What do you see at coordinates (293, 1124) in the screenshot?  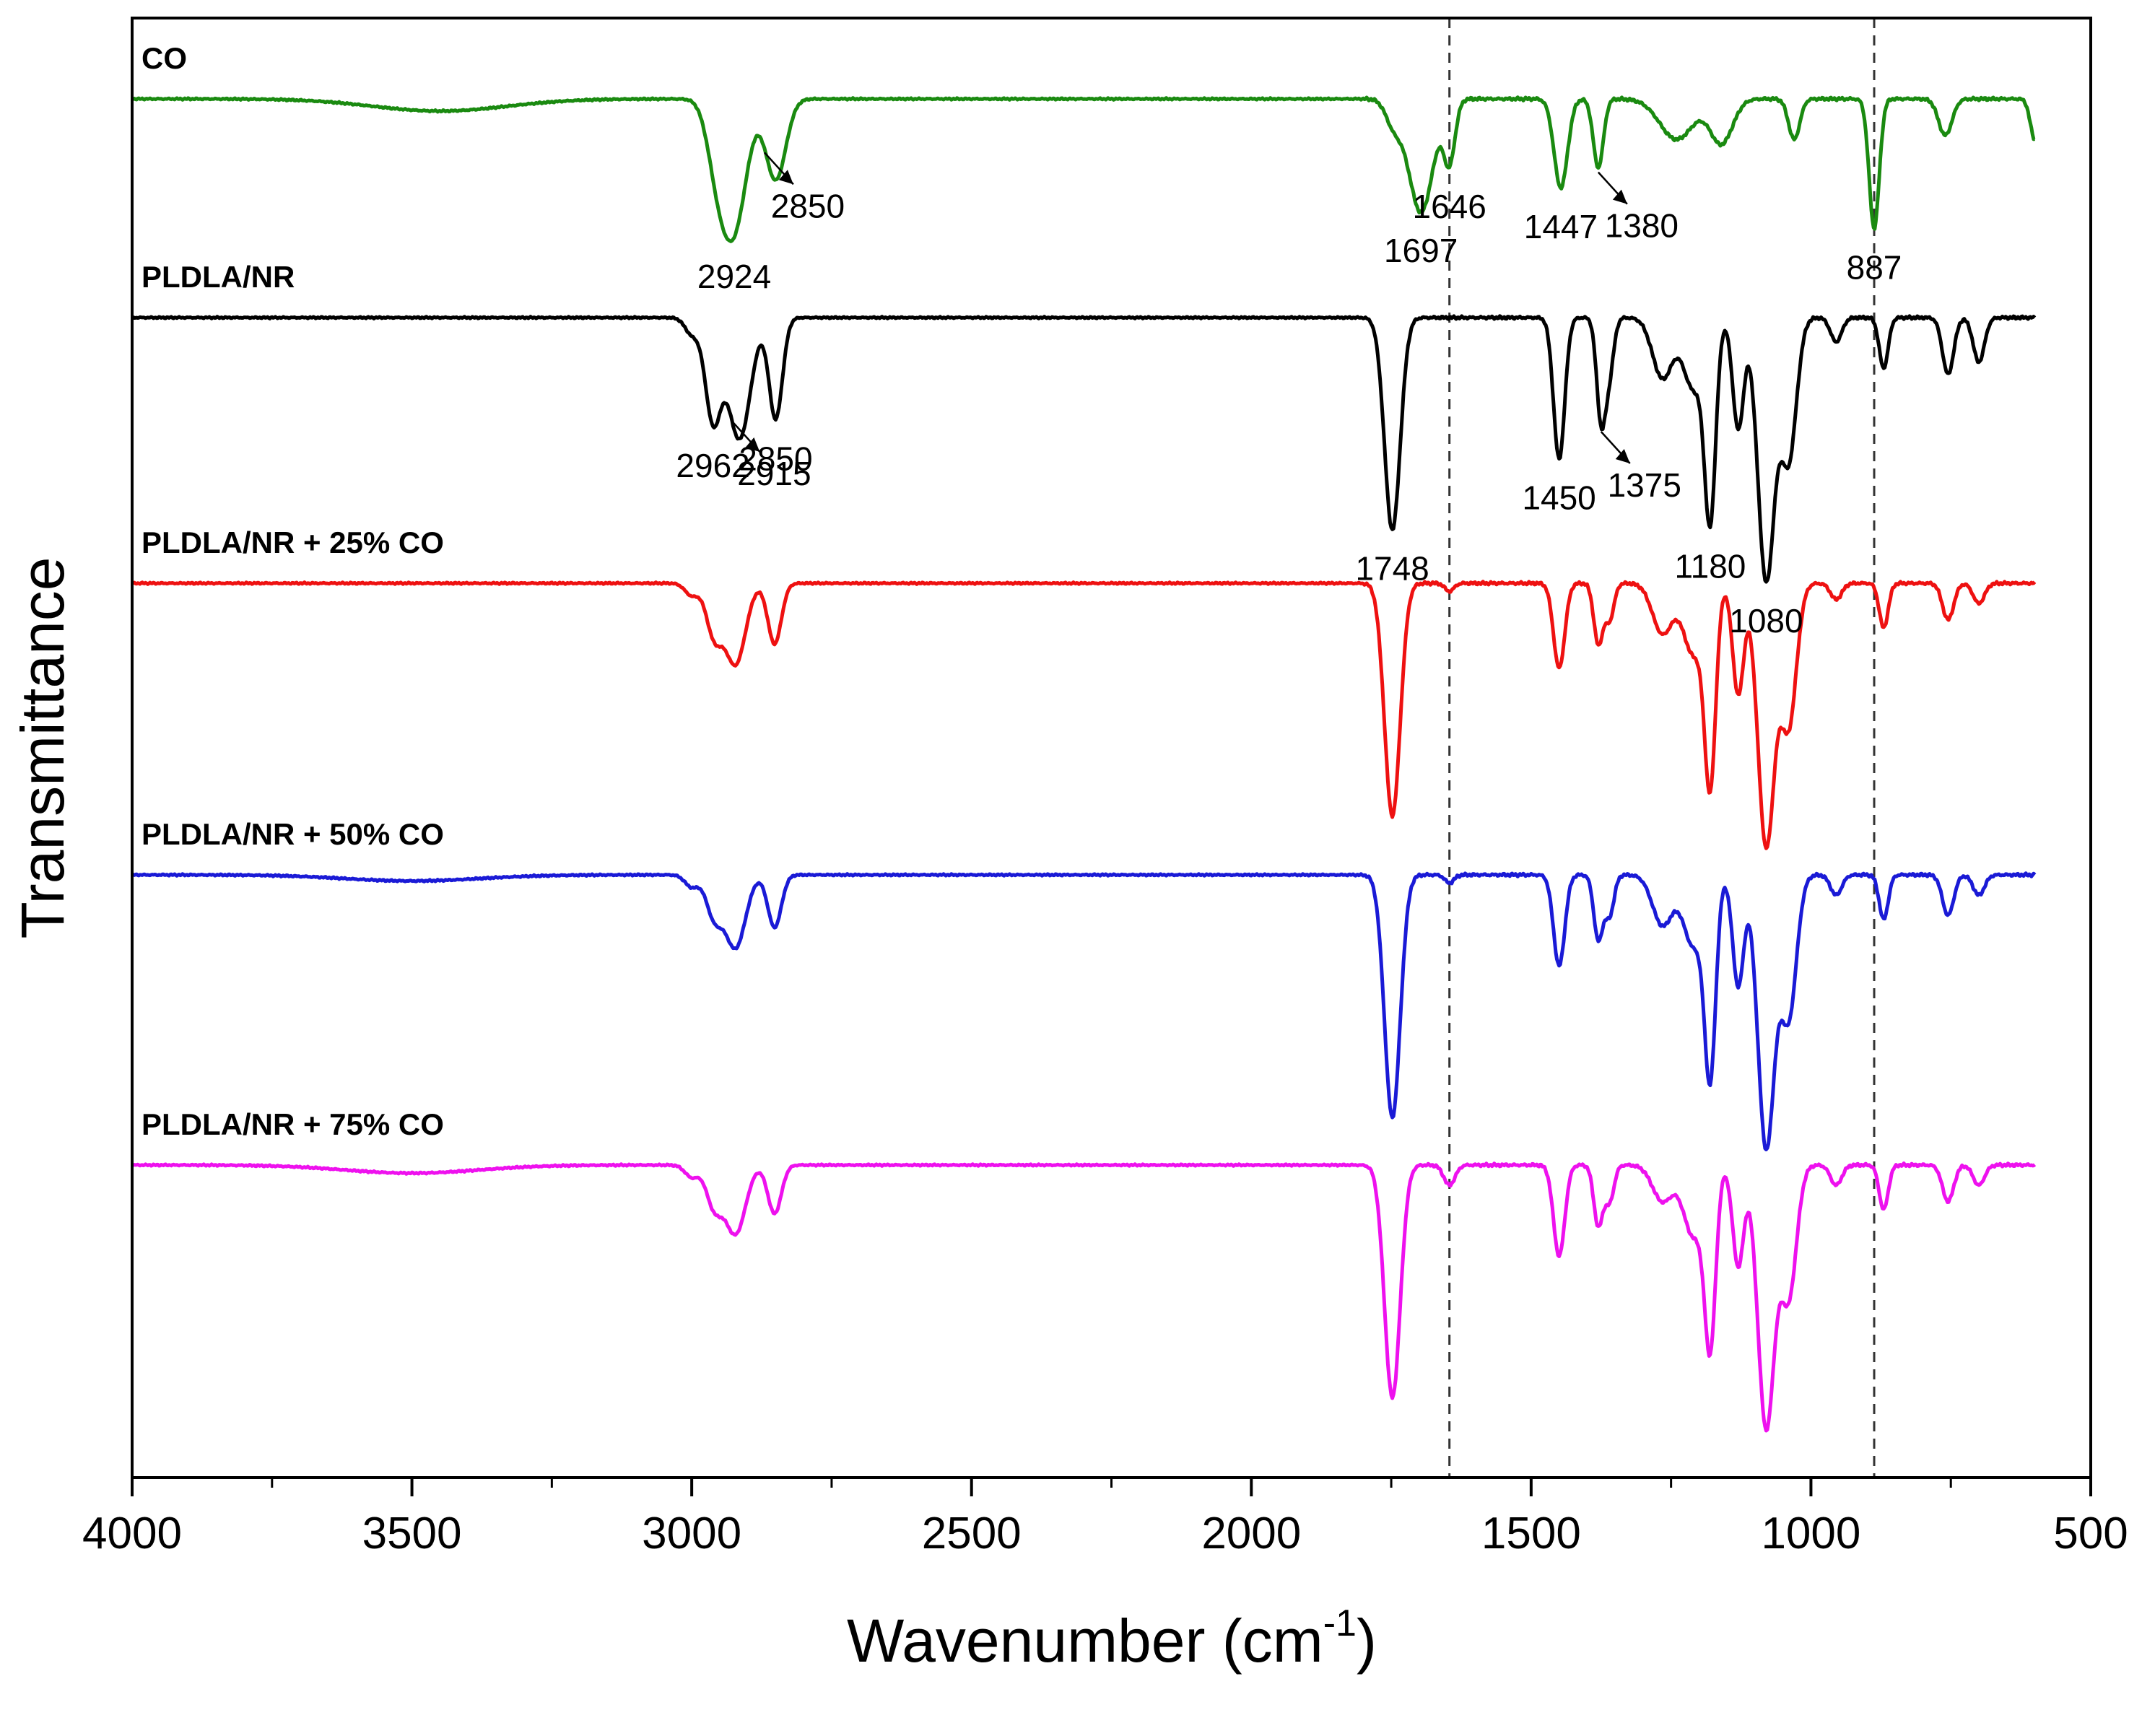 I see `series-label: PLDLA/NR + 75% CO` at bounding box center [293, 1124].